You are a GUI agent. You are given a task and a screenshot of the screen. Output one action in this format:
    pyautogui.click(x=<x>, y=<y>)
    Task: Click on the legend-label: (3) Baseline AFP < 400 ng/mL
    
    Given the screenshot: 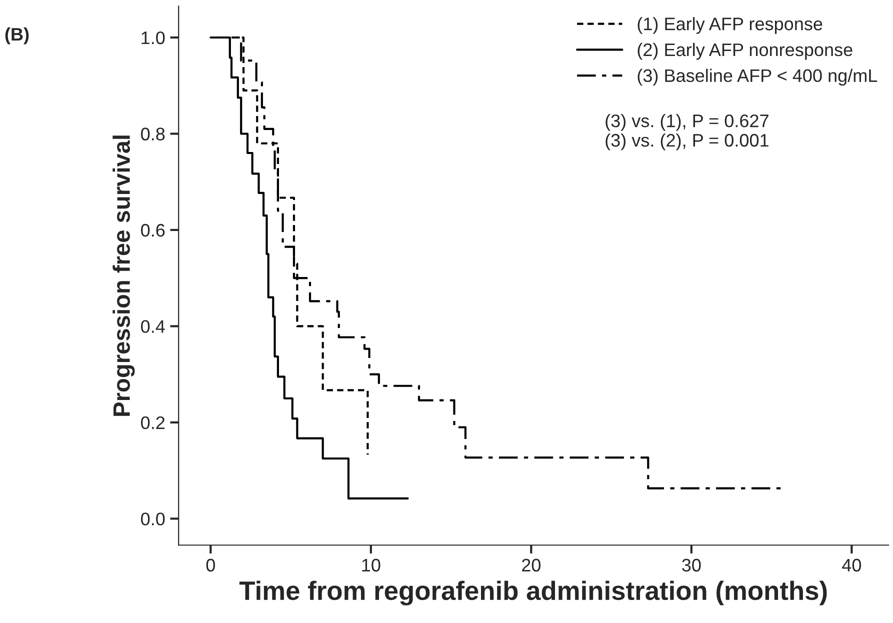 What is the action you would take?
    pyautogui.click(x=758, y=77)
    